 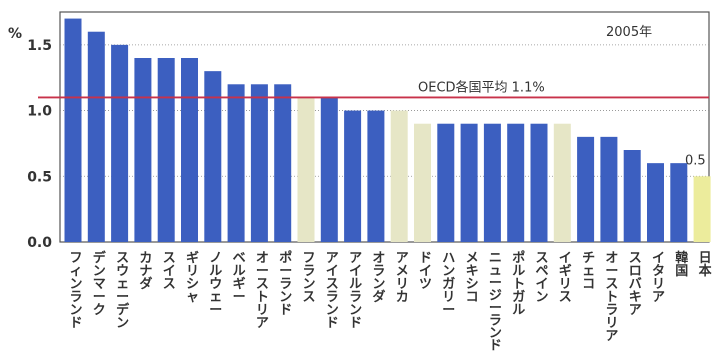 I want to click on y-tick-label: 0.5, so click(x=39, y=177).